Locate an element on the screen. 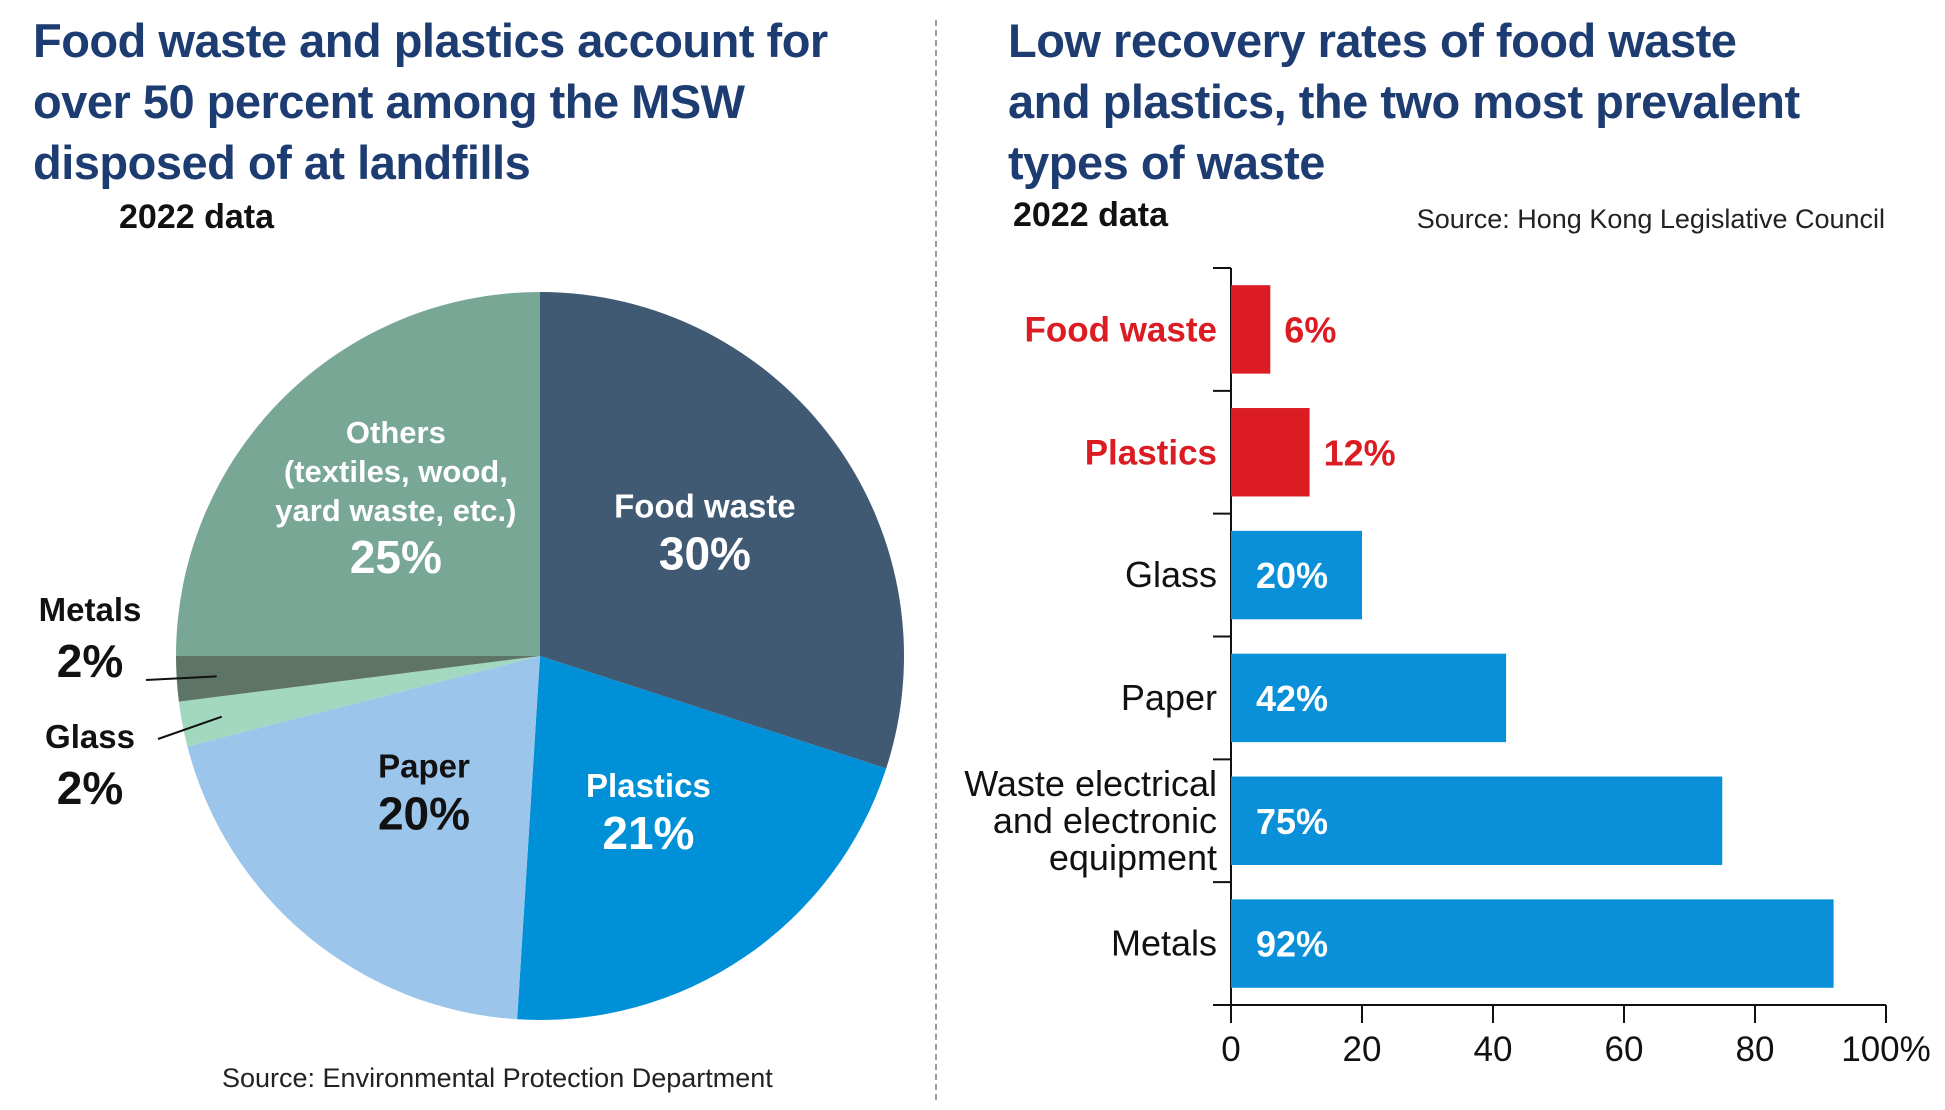  pie-label-food-waste-line: Food waste is located at coordinates (705, 506).